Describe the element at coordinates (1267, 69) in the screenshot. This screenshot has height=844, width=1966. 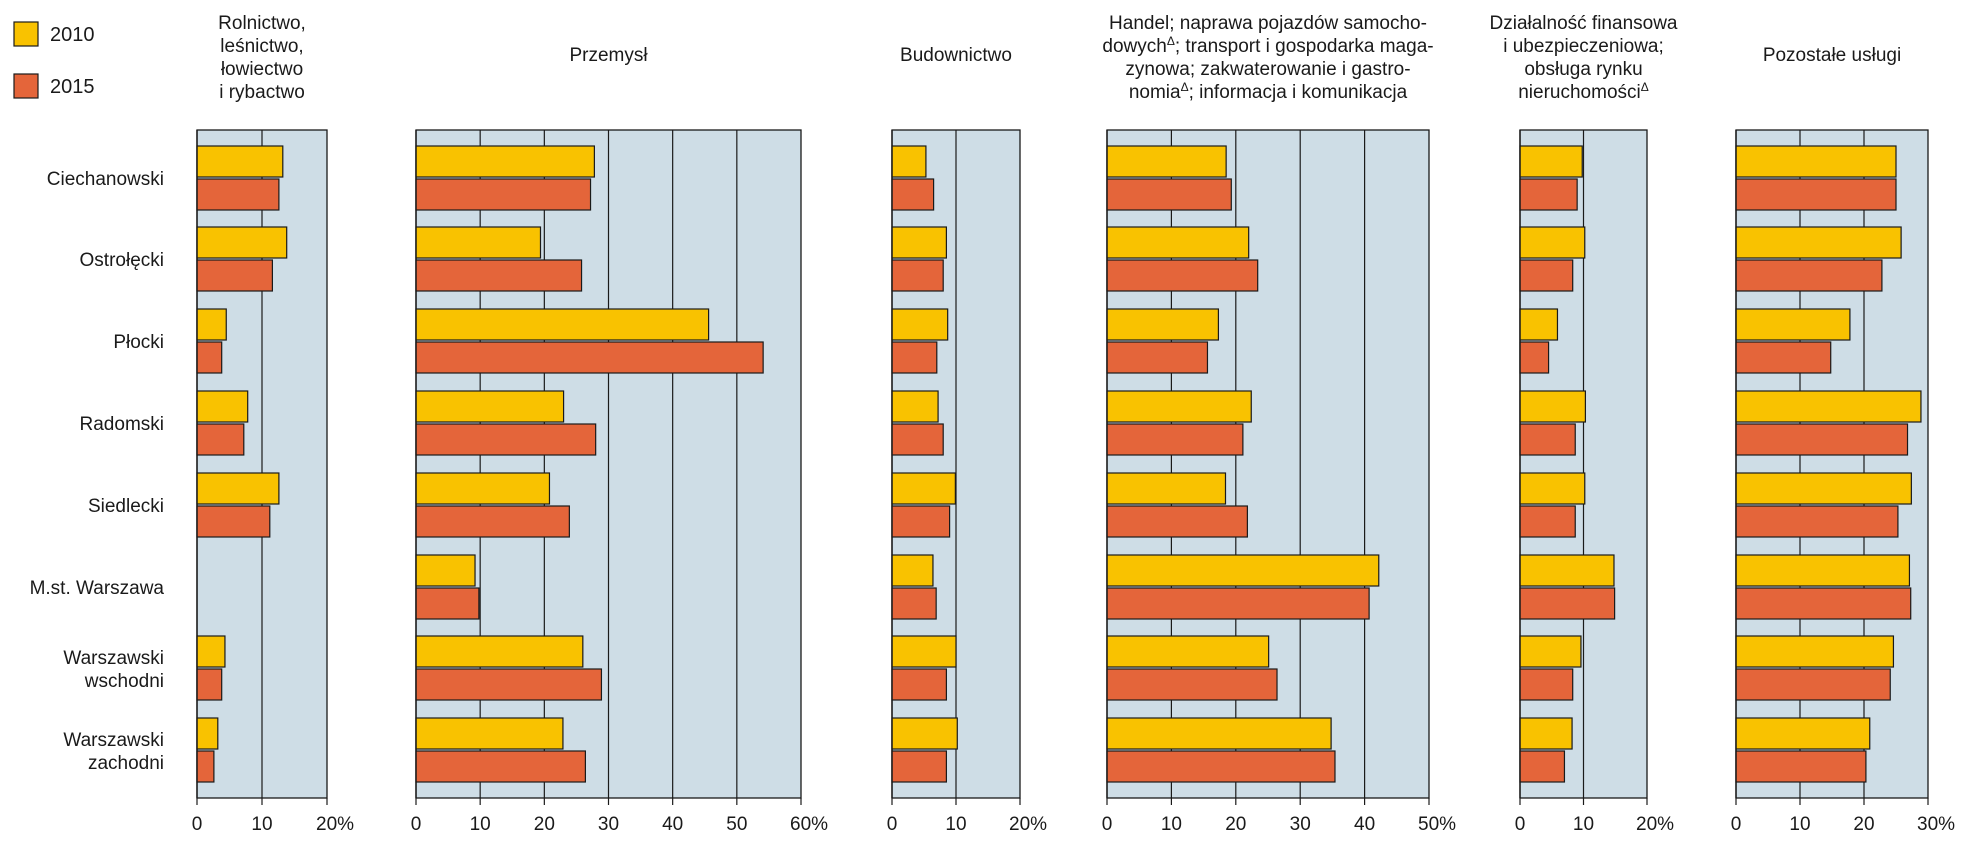
I see `panel-title: zynowa; zakwaterowanie i gastro-` at that location.